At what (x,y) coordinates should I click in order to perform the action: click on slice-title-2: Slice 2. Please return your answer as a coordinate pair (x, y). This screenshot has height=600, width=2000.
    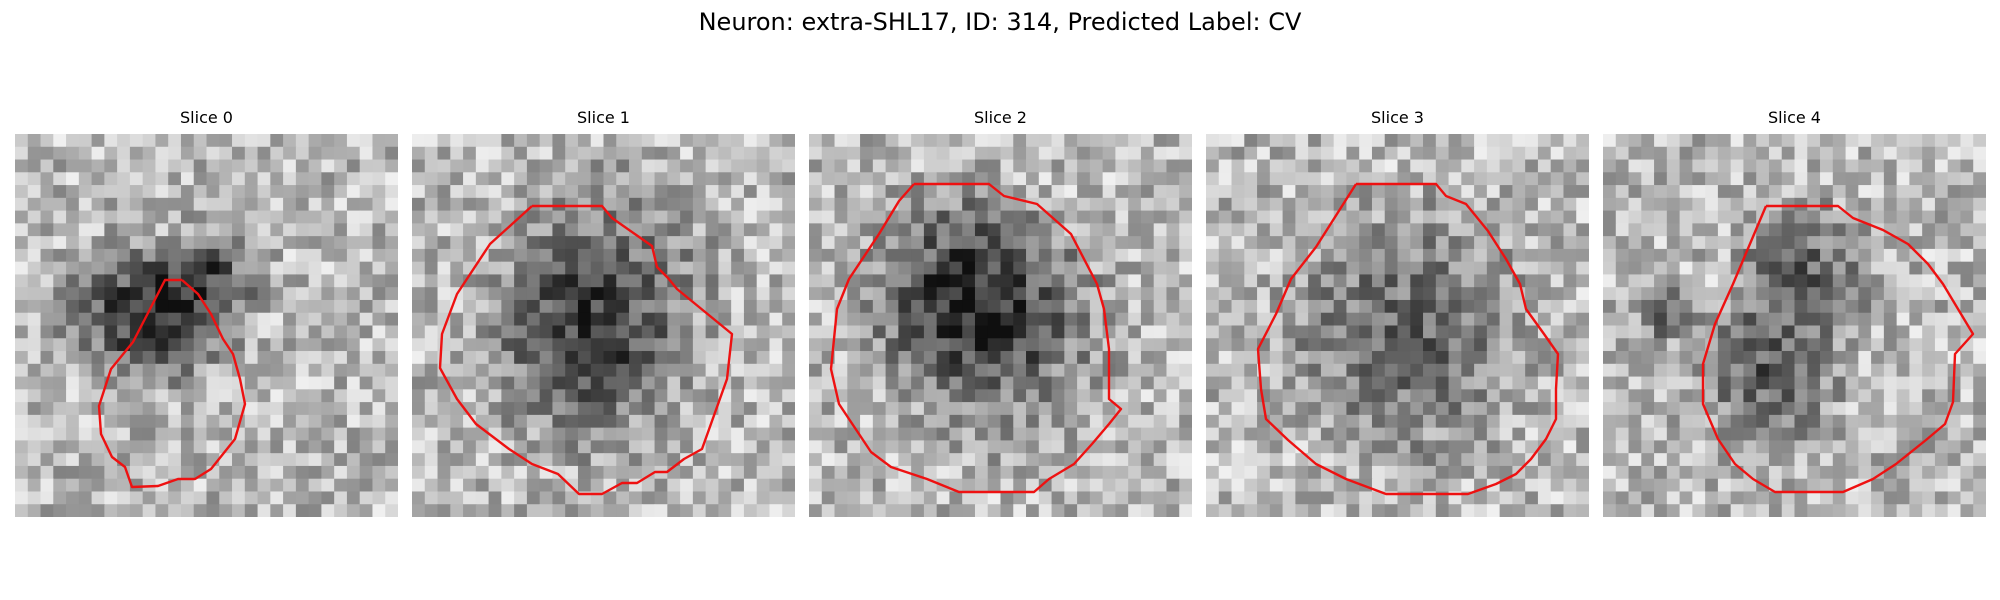
    Looking at the image, I should click on (1000, 117).